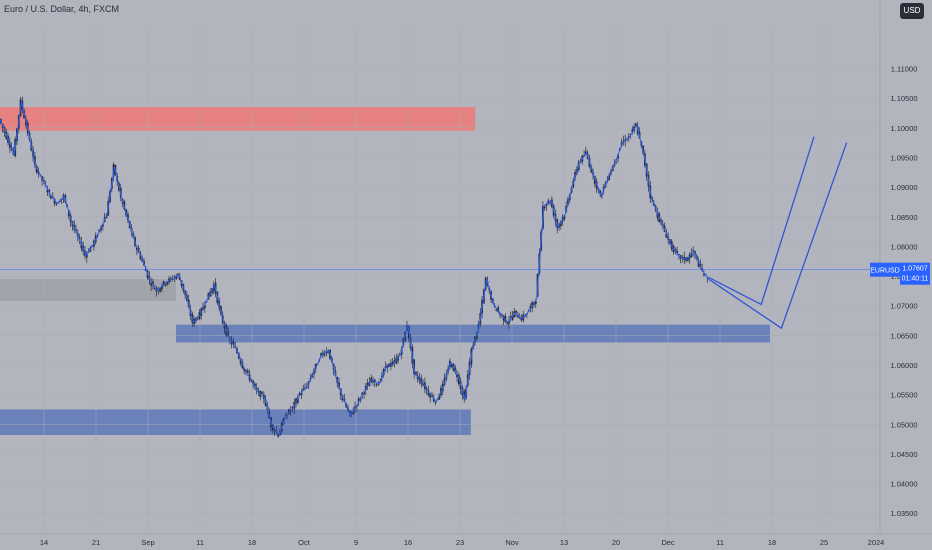 The height and width of the screenshot is (550, 932). What do you see at coordinates (668, 542) in the screenshot?
I see `x-tick-label: Dec` at bounding box center [668, 542].